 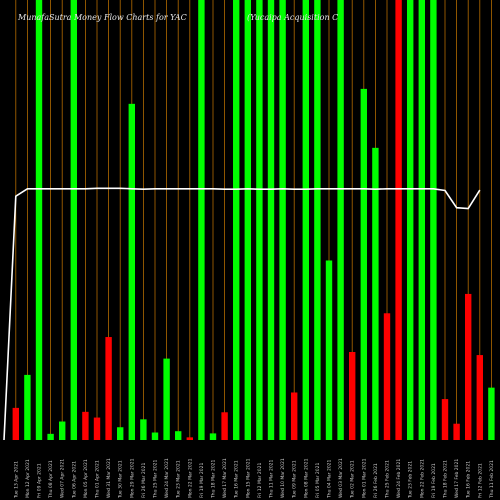 I want to click on x-tick-label: Mon 15 Mar 2021, so click(x=248, y=478).